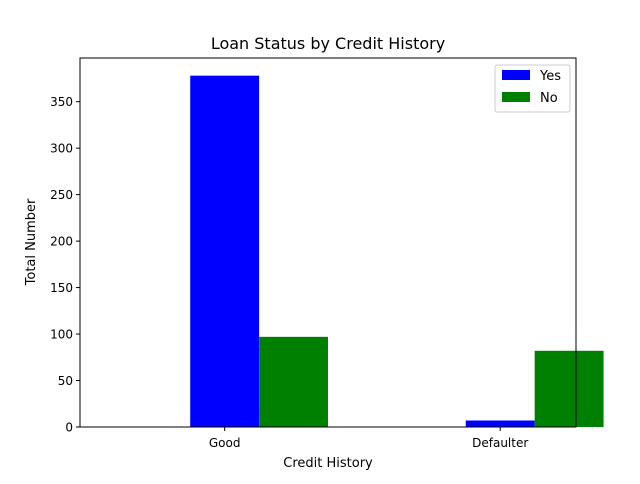 This screenshot has width=640, height=484. What do you see at coordinates (61, 242) in the screenshot?
I see `y-tick-label-200: 200` at bounding box center [61, 242].